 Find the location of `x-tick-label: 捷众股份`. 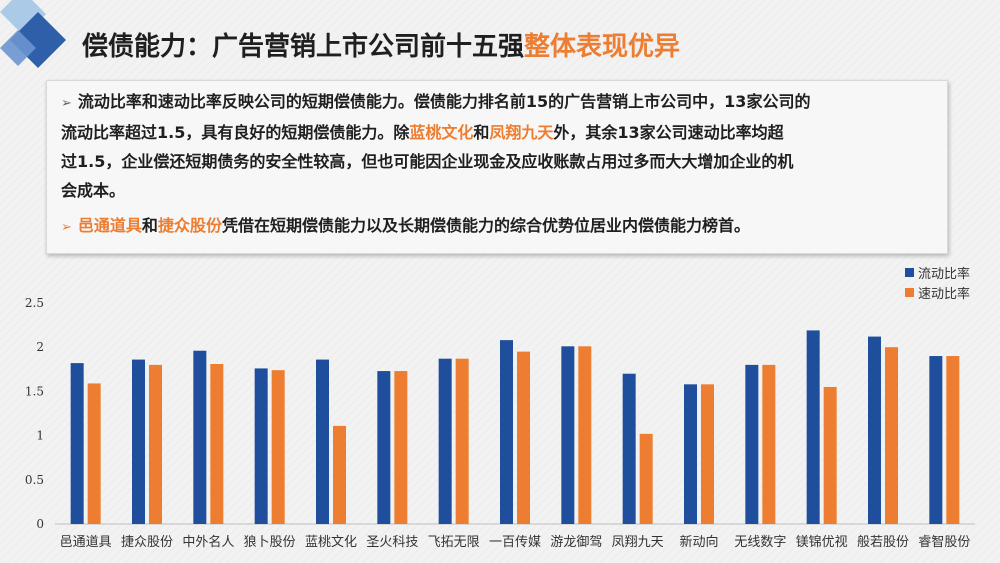

x-tick-label: 捷众股份 is located at coordinates (147, 542).